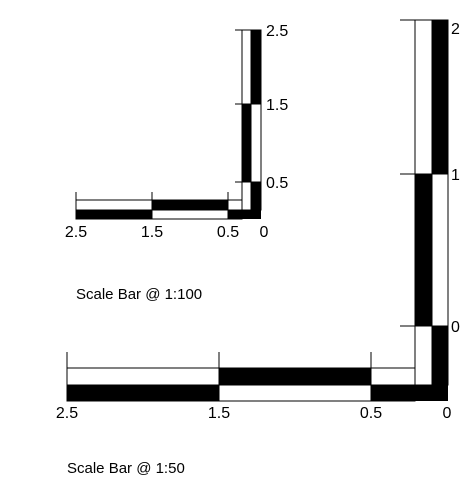 Image resolution: width=460 pixels, height=480 pixels. Describe the element at coordinates (455, 29) in the screenshot. I see `tick-label: 2` at that location.